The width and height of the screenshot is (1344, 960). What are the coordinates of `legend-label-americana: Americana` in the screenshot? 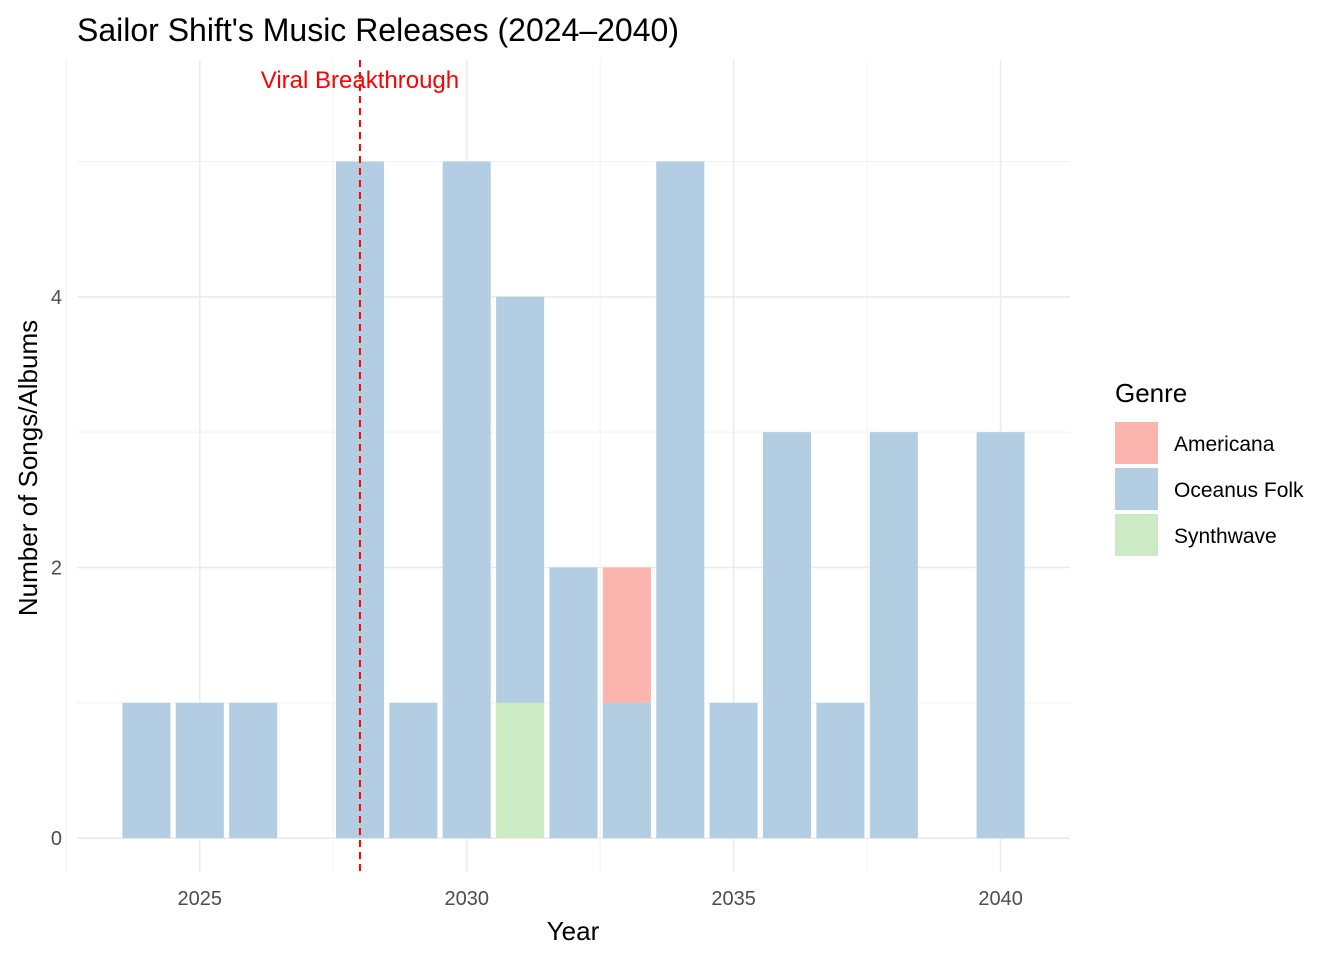 It's located at (1224, 444).